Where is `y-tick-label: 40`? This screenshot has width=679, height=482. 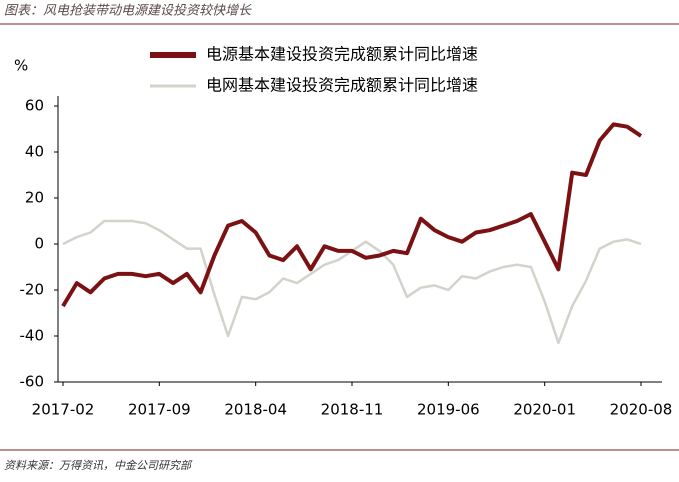 y-tick-label: 40 is located at coordinates (34, 152).